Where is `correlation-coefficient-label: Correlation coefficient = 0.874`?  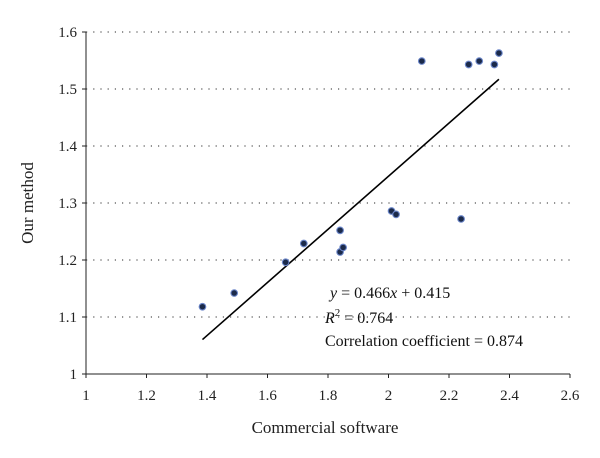
correlation-coefficient-label: Correlation coefficient = 0.874 is located at coordinates (424, 341).